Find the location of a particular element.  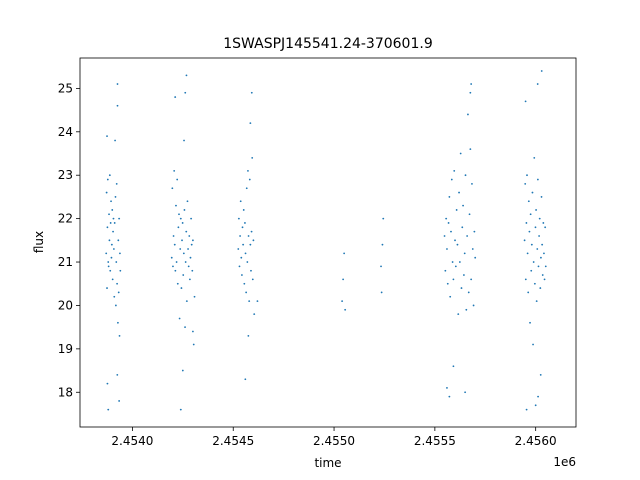

y-tick-label: 23 is located at coordinates (65, 175).